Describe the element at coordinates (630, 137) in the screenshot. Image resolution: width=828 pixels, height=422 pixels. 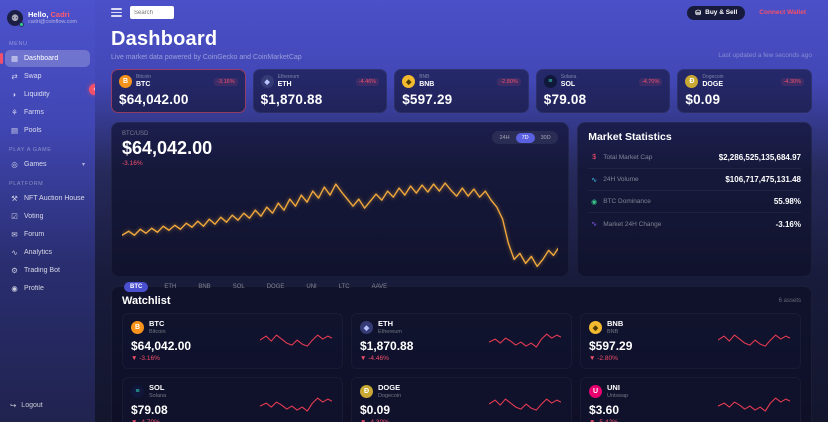
I see `market-statistics-title: Market Statistics` at that location.